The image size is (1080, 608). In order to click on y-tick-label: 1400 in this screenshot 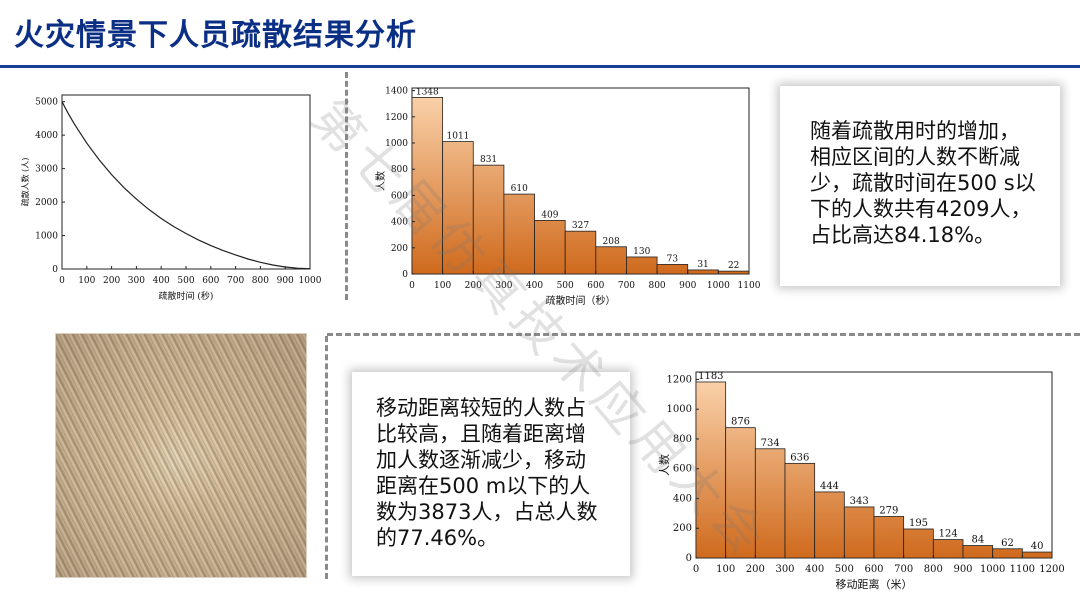, I will do `click(396, 92)`.